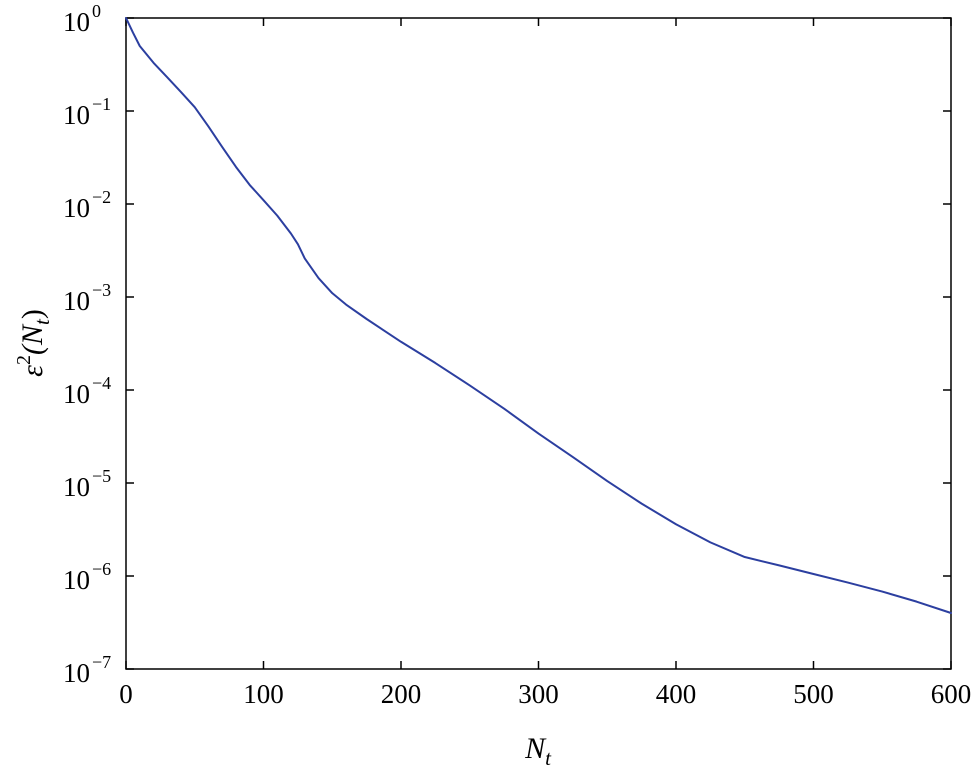 The image size is (977, 770). Describe the element at coordinates (126, 694) in the screenshot. I see `x-tick-label: 0` at that location.